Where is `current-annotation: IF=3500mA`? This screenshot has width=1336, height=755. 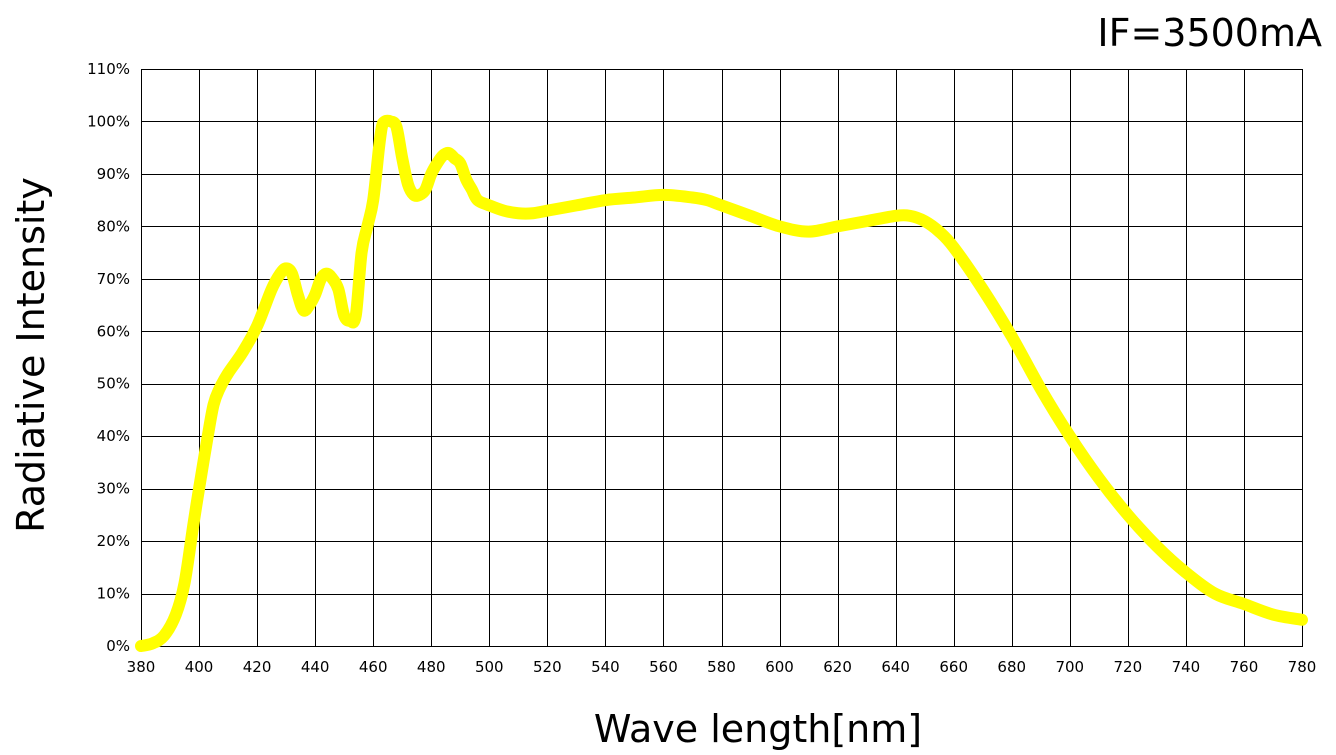
current-annotation: IF=3500mA is located at coordinates (1209, 33).